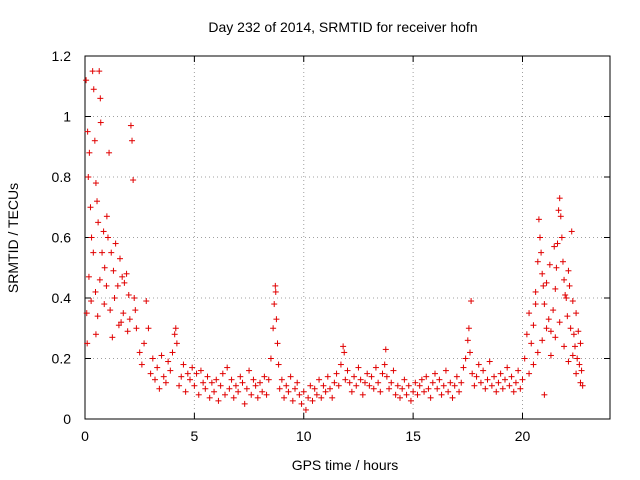  I want to click on x-tick-label: 0, so click(85, 436).